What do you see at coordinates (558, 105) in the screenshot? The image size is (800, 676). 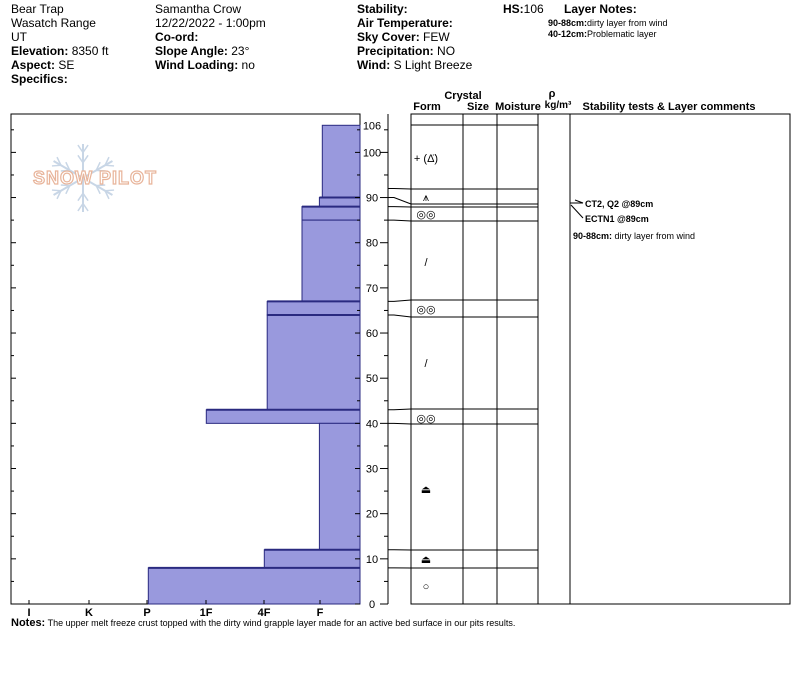 I see `header-density: kg/m³` at bounding box center [558, 105].